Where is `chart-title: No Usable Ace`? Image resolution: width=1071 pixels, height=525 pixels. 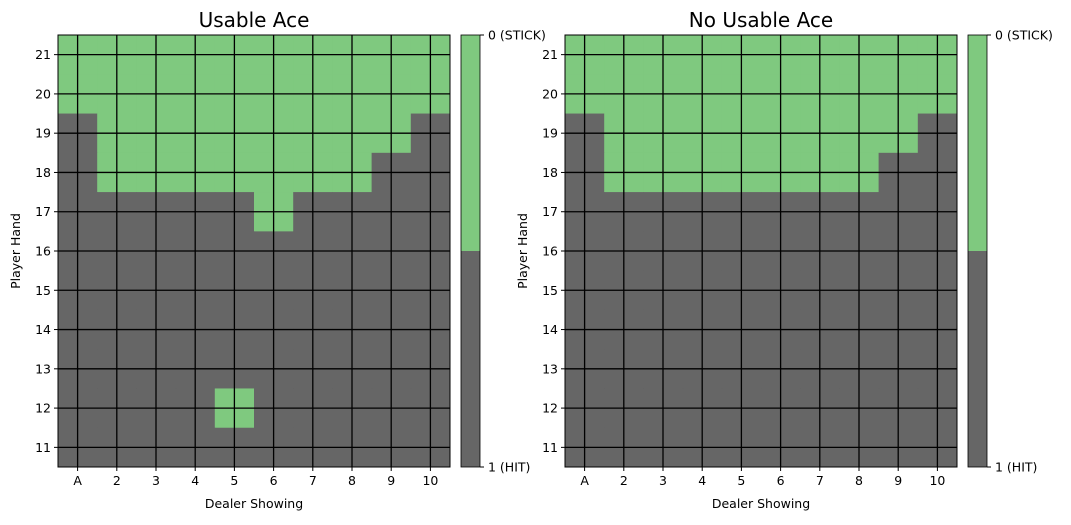 chart-title: No Usable Ace is located at coordinates (761, 20).